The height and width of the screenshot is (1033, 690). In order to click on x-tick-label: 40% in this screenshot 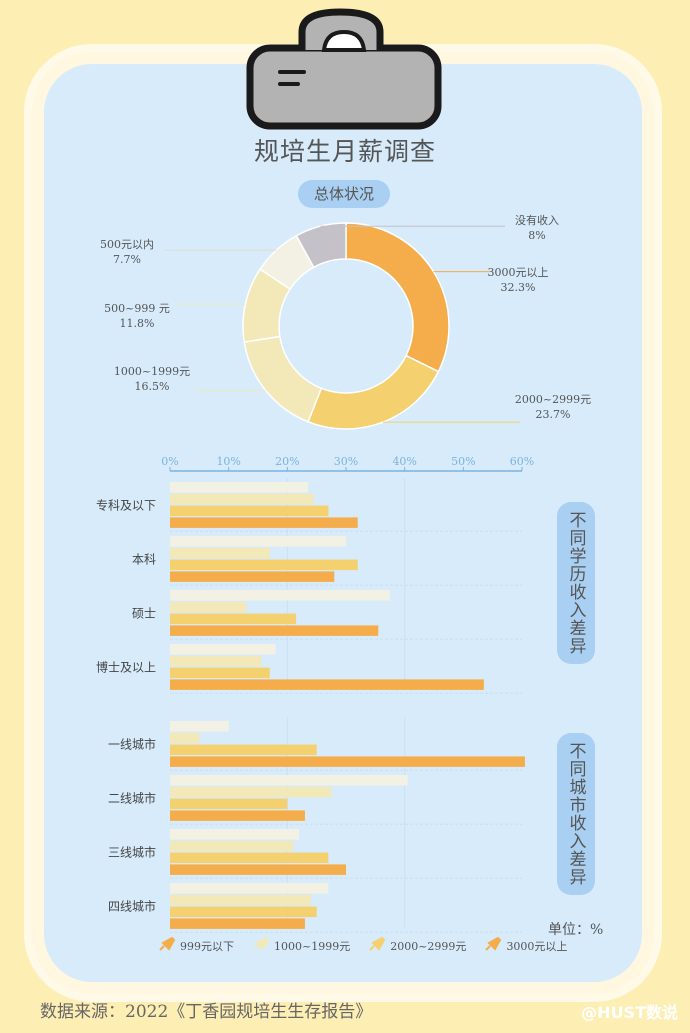, I will do `click(404, 461)`.